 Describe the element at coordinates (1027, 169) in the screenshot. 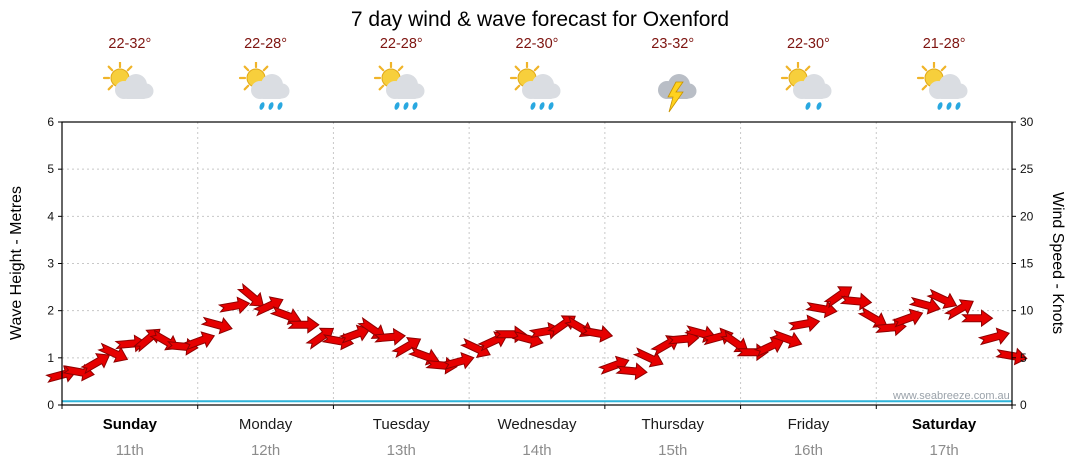

I see `right-axis-tick: 25` at that location.